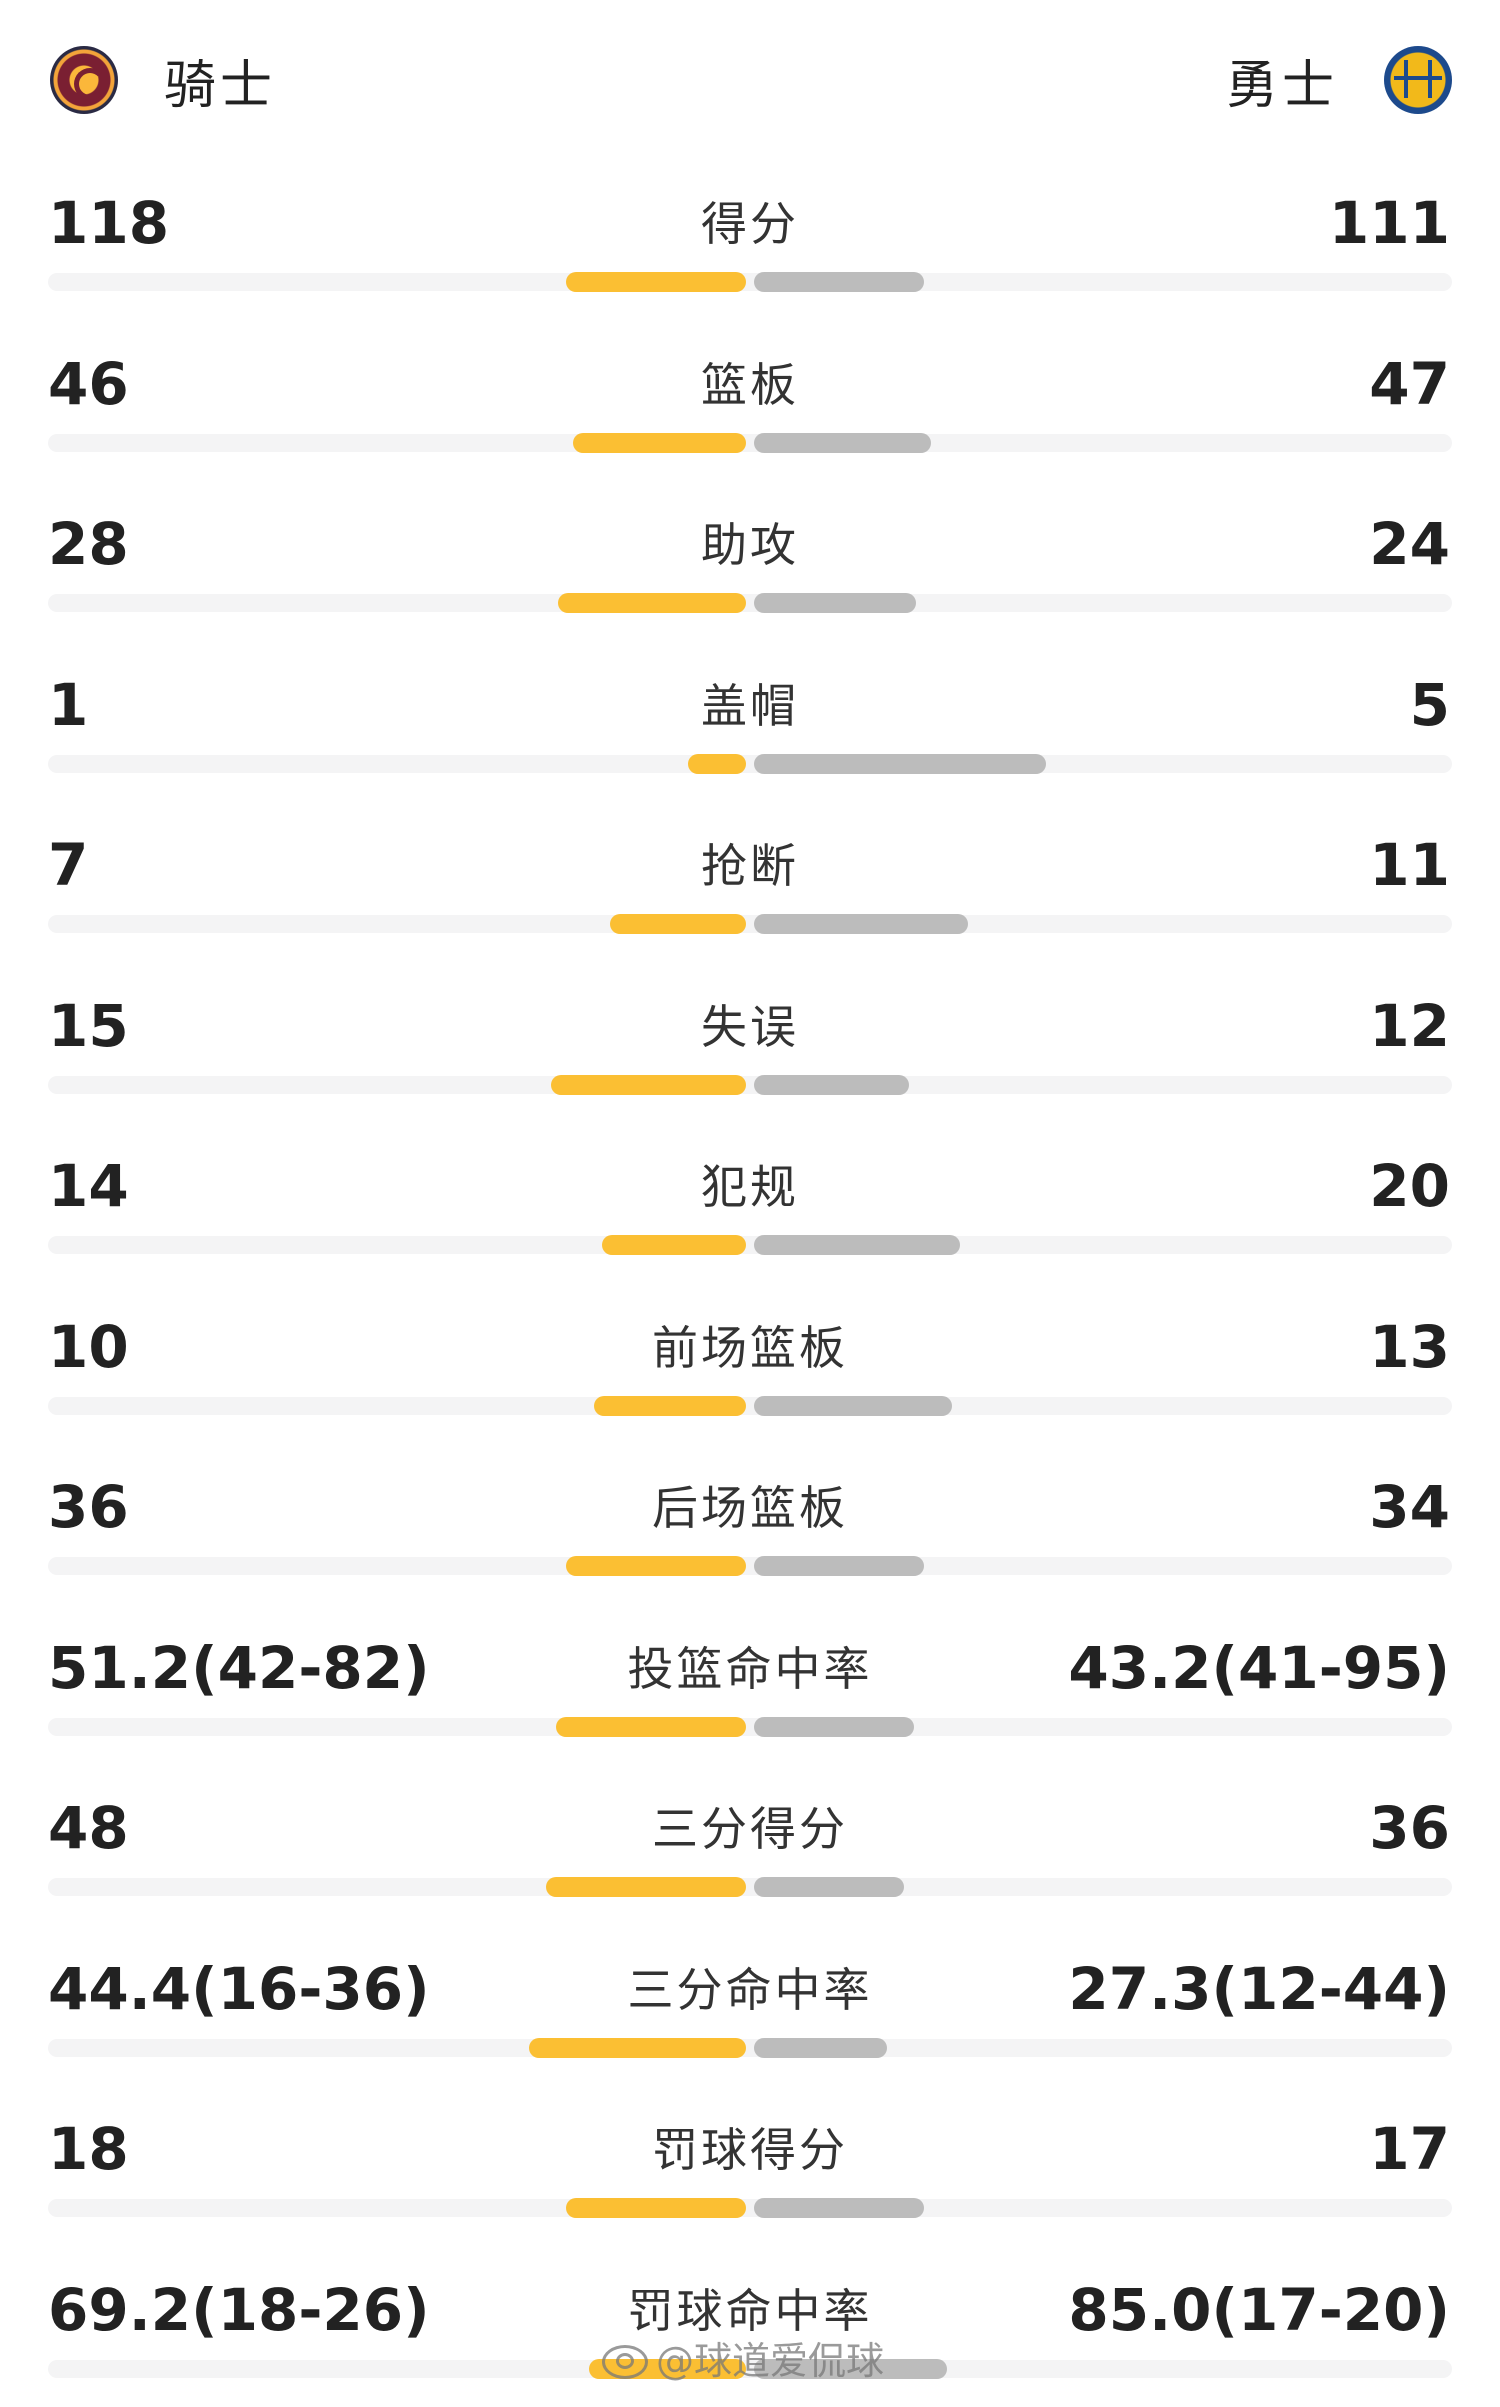 This screenshot has width=1500, height=2407. Describe the element at coordinates (750, 706) in the screenshot. I see `stat-label: 盖帽` at that location.